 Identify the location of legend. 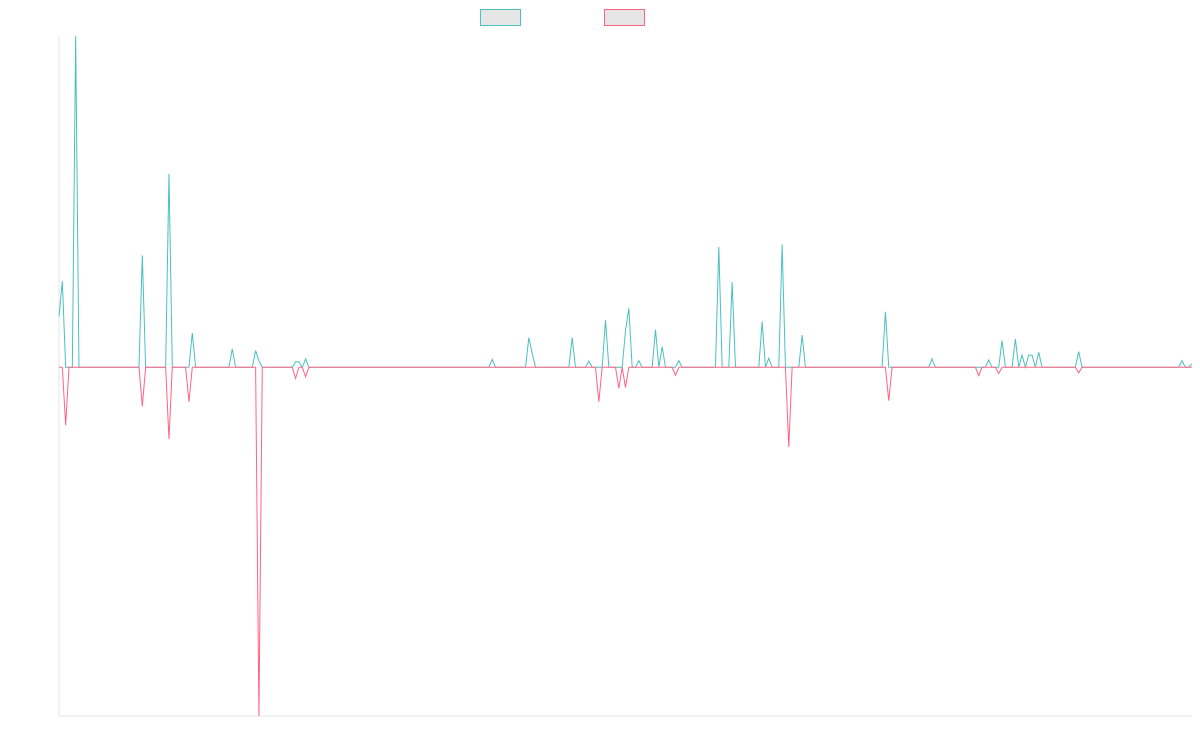
(562, 17).